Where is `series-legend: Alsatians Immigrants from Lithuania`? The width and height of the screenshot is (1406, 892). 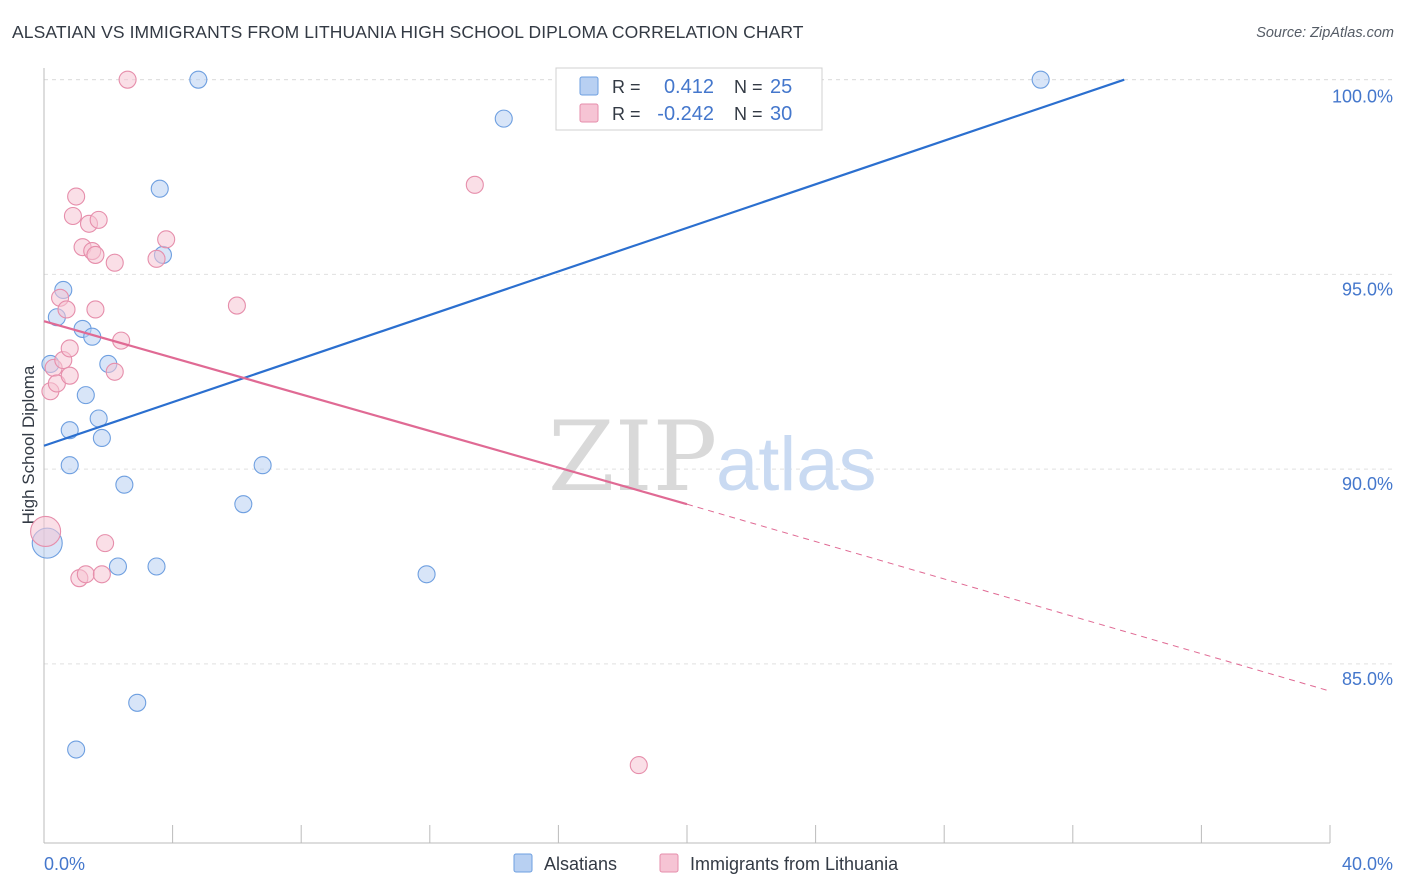
series-legend: Alsatians Immigrants from Lithuania is located at coordinates (706, 863).